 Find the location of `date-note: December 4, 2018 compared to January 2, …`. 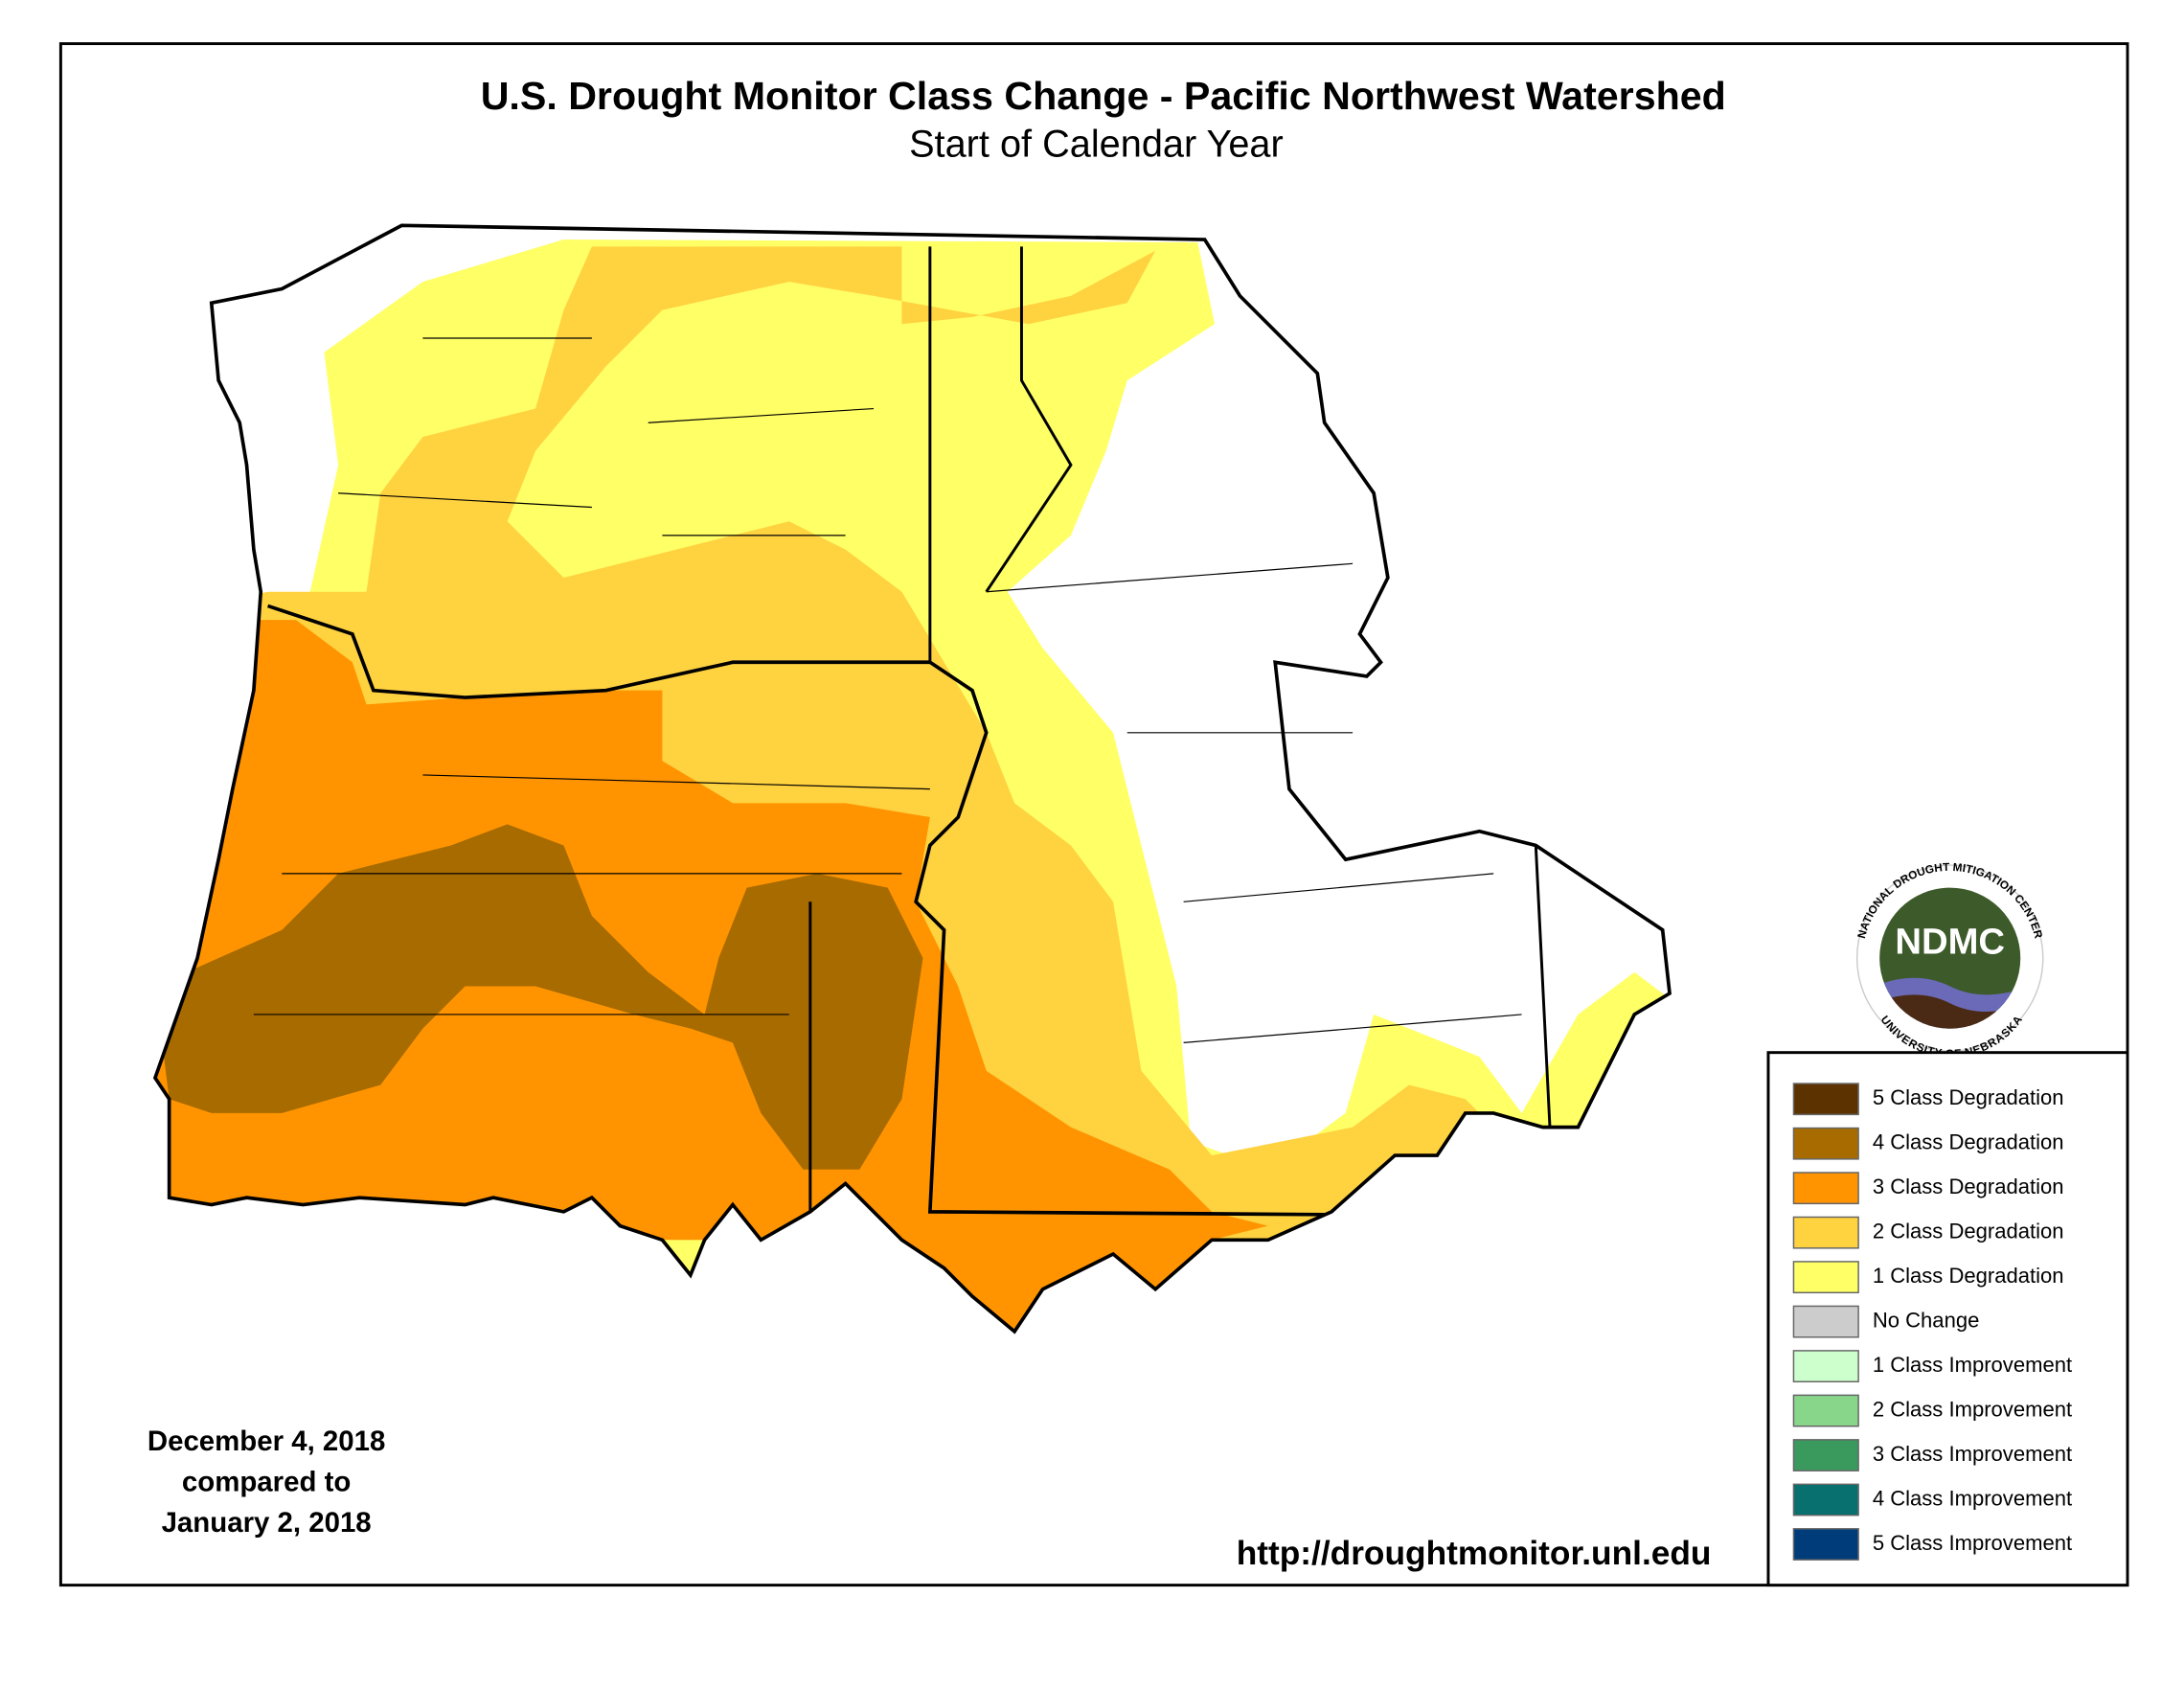

date-note: December 4, 2018 compared to January 2, … is located at coordinates (266, 1482).